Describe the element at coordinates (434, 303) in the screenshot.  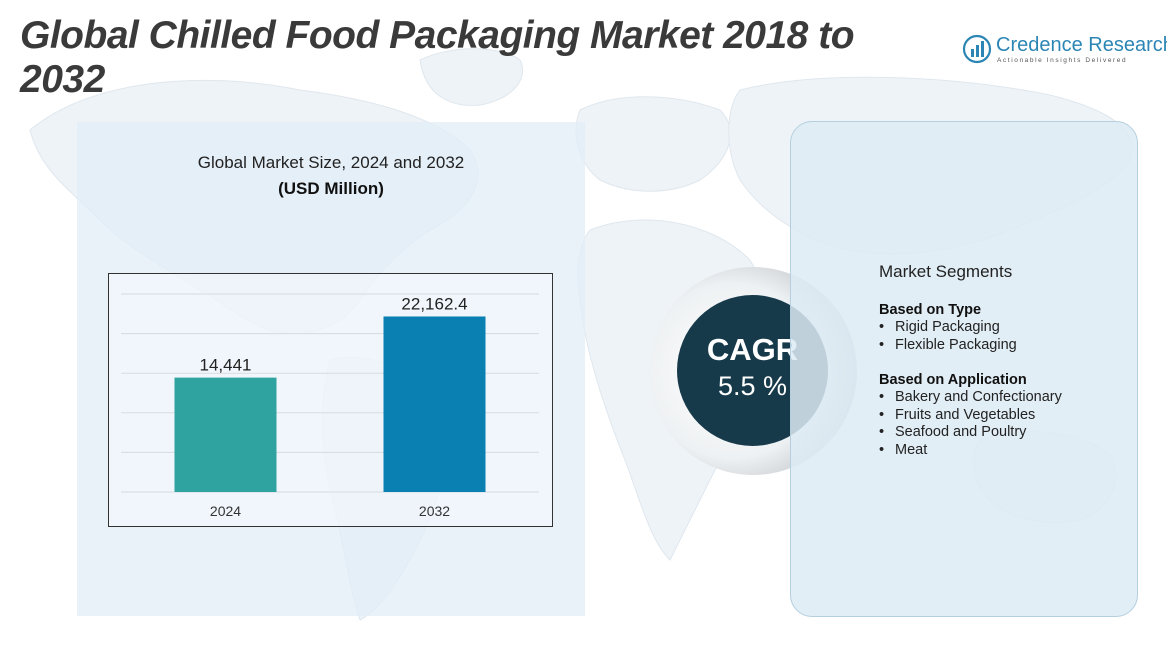
I see `data-label-2032: 22,162.4` at that location.